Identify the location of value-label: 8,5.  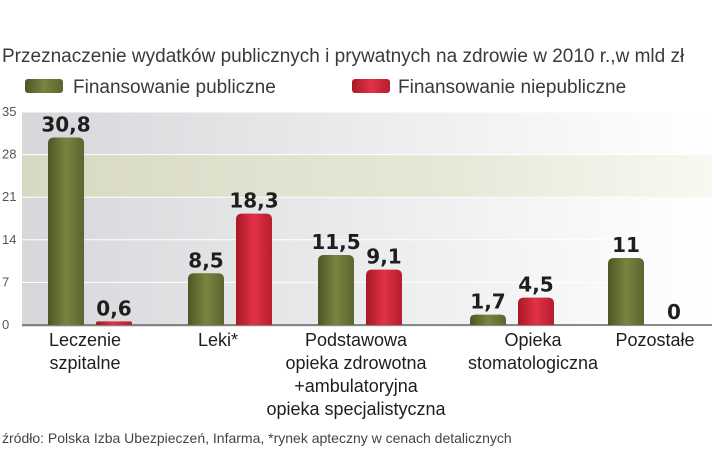
(205, 260).